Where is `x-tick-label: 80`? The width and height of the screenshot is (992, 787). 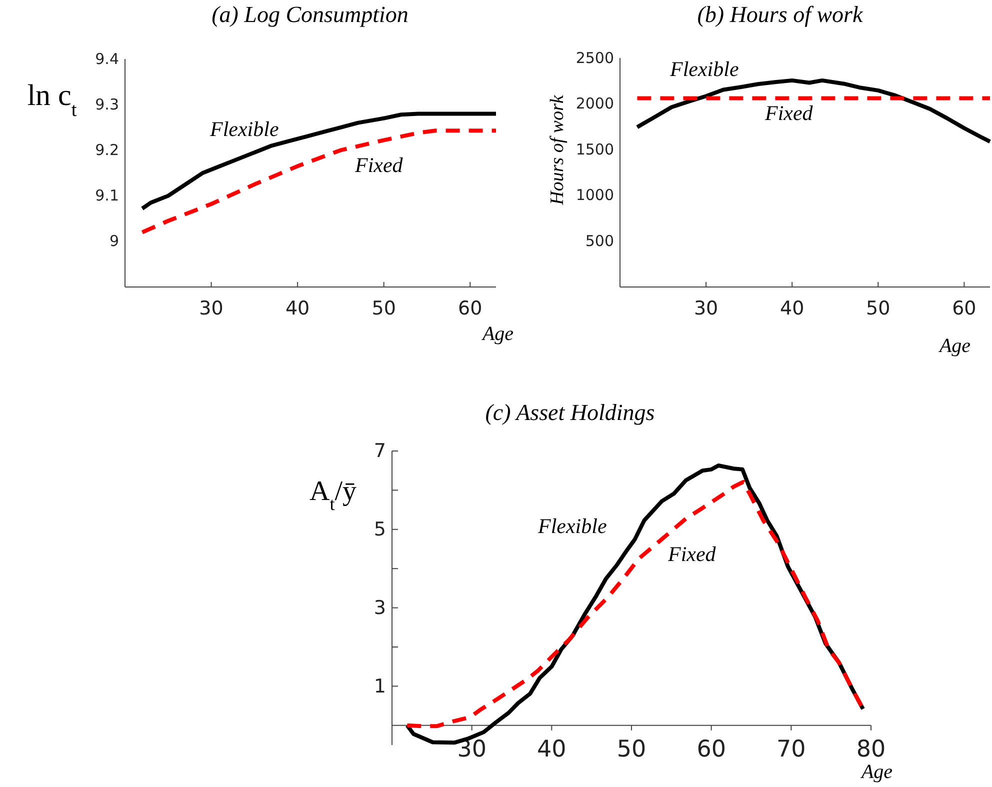 x-tick-label: 80 is located at coordinates (871, 749).